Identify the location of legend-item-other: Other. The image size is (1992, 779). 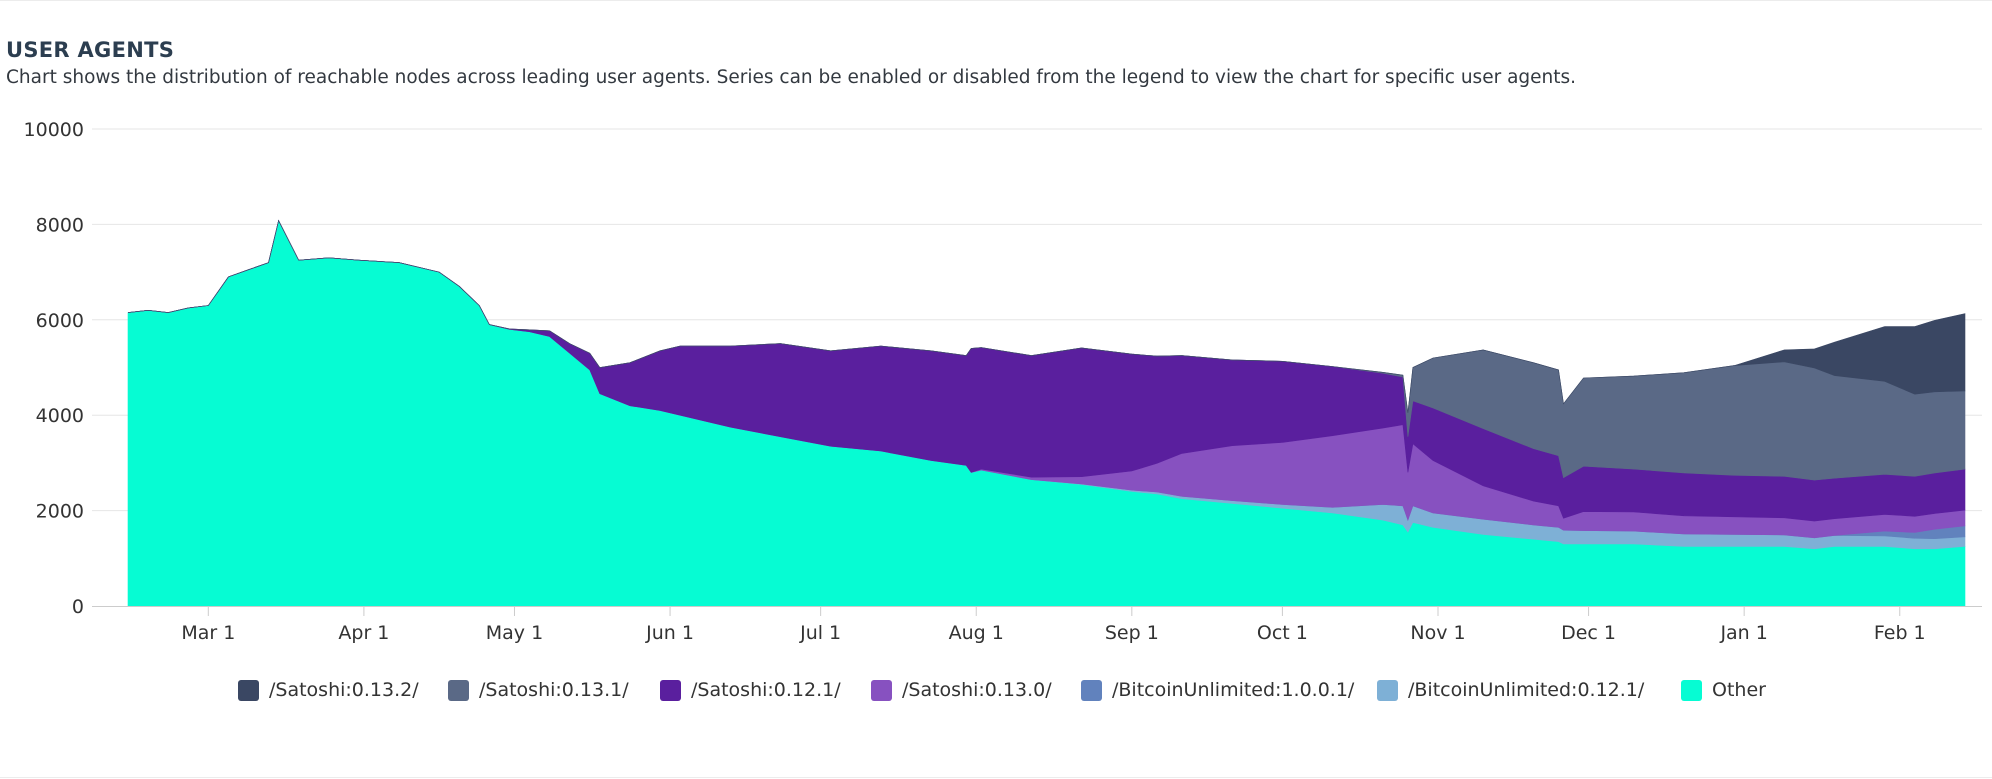
(1723, 690).